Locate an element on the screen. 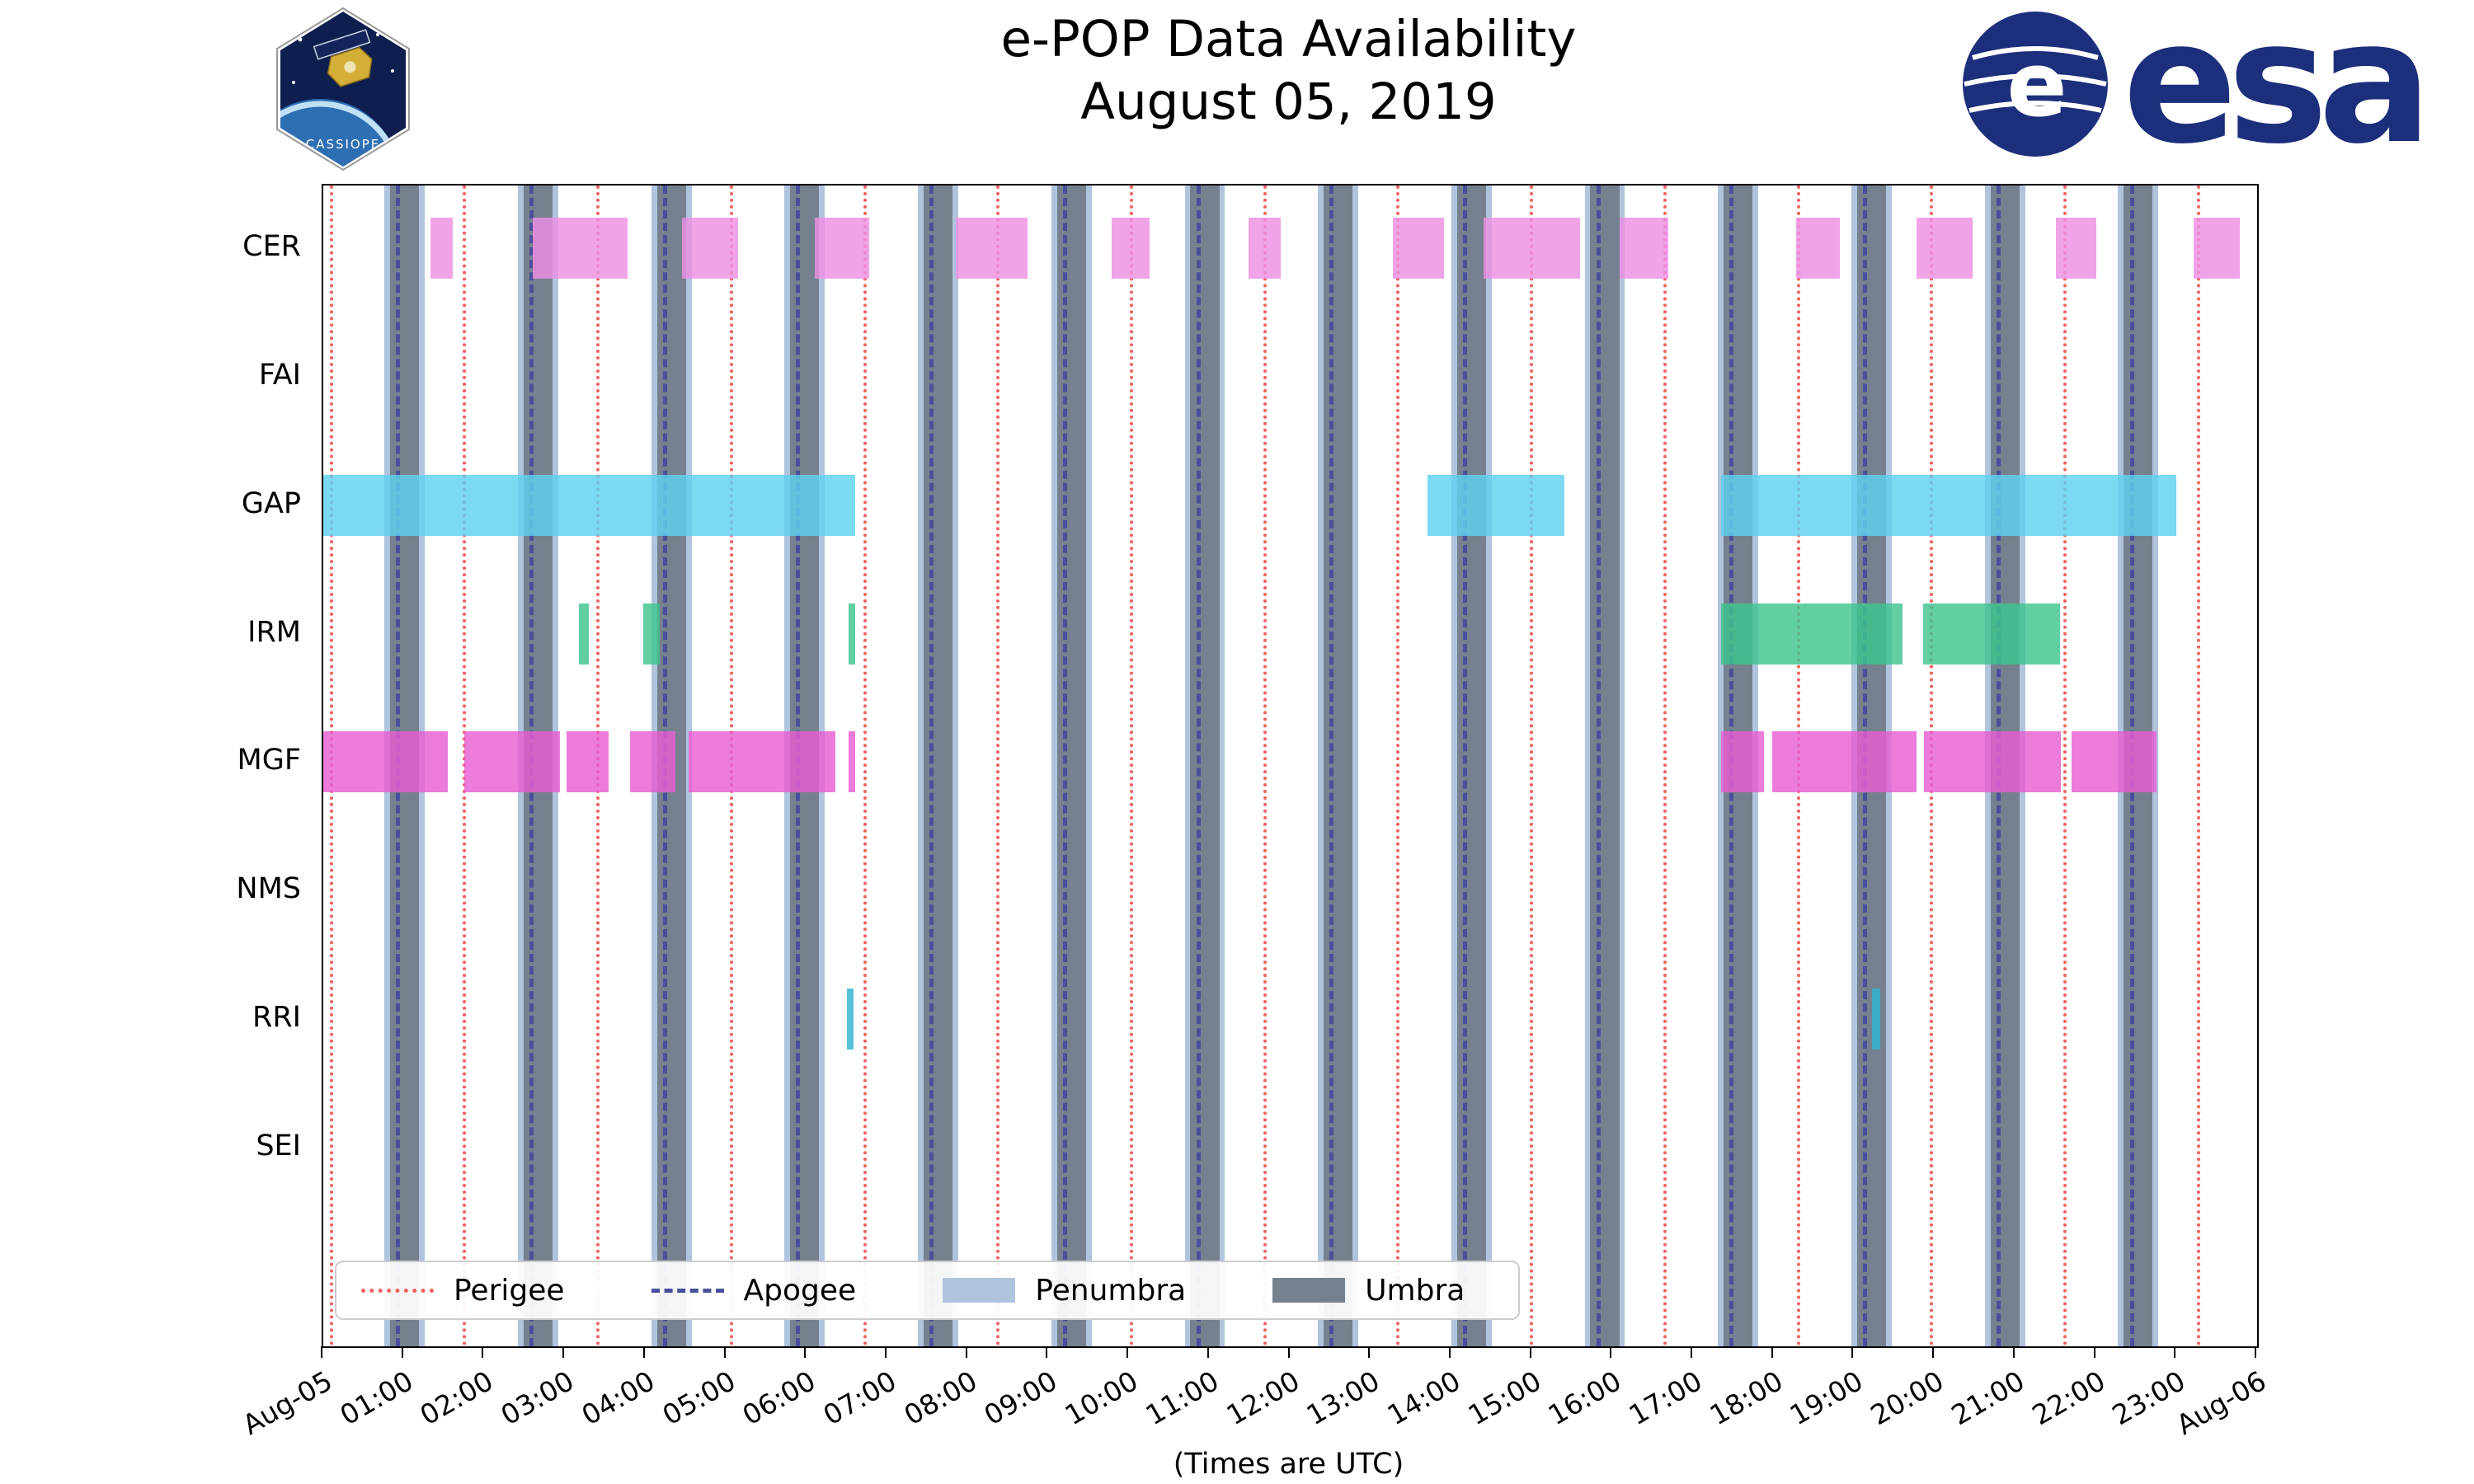 The height and width of the screenshot is (1484, 2474). chart-title-block: e-POP Data Availability August 05, 2019 is located at coordinates (1288, 71).